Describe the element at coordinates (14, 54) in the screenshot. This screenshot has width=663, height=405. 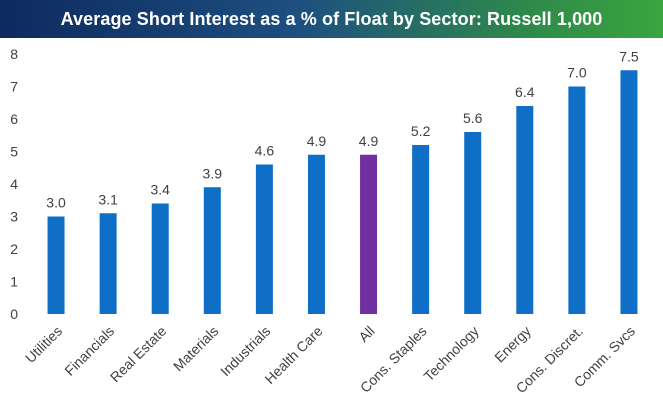
I see `y-tick-label: 8` at that location.